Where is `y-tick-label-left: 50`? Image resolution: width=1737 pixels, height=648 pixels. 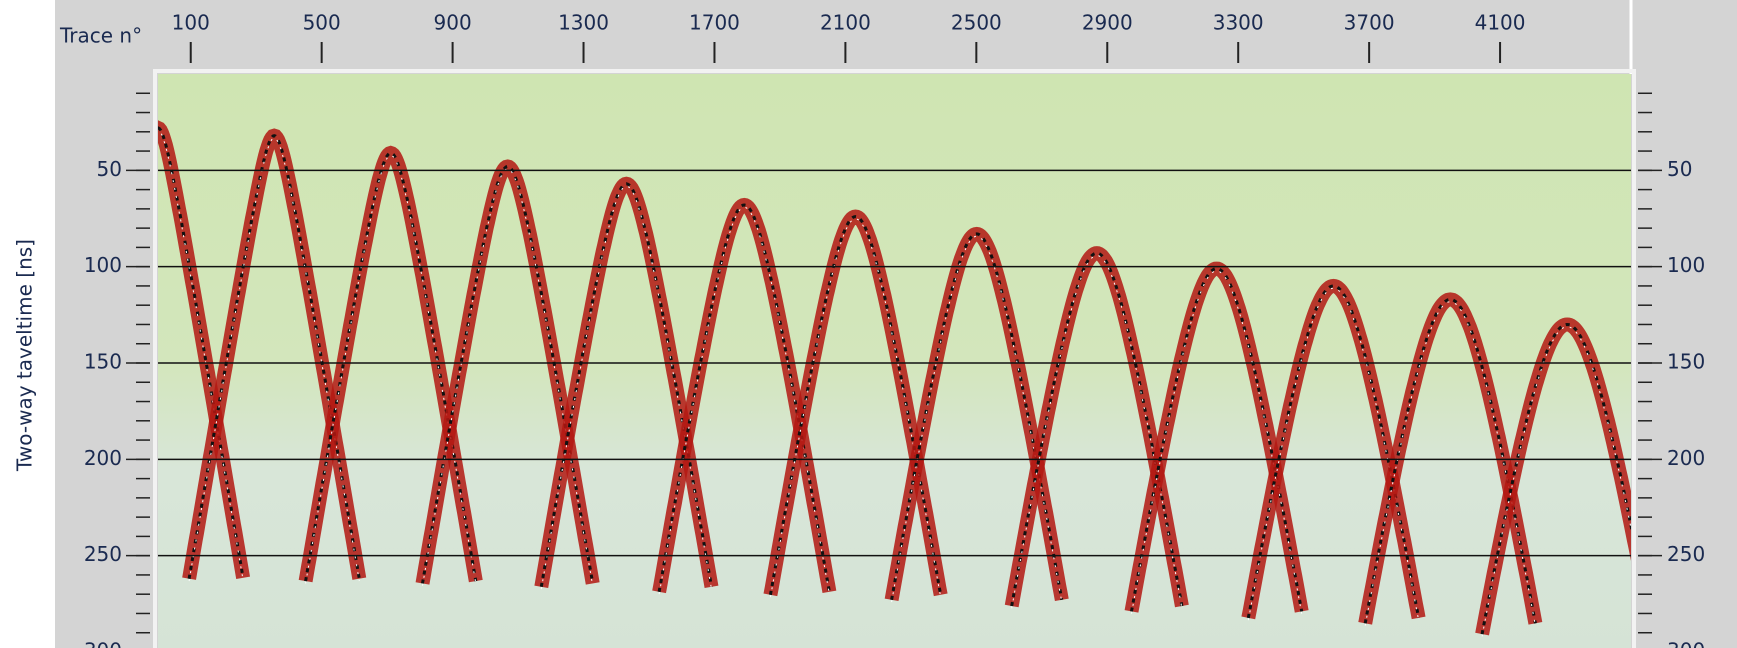 y-tick-label-left: 50 is located at coordinates (109, 169).